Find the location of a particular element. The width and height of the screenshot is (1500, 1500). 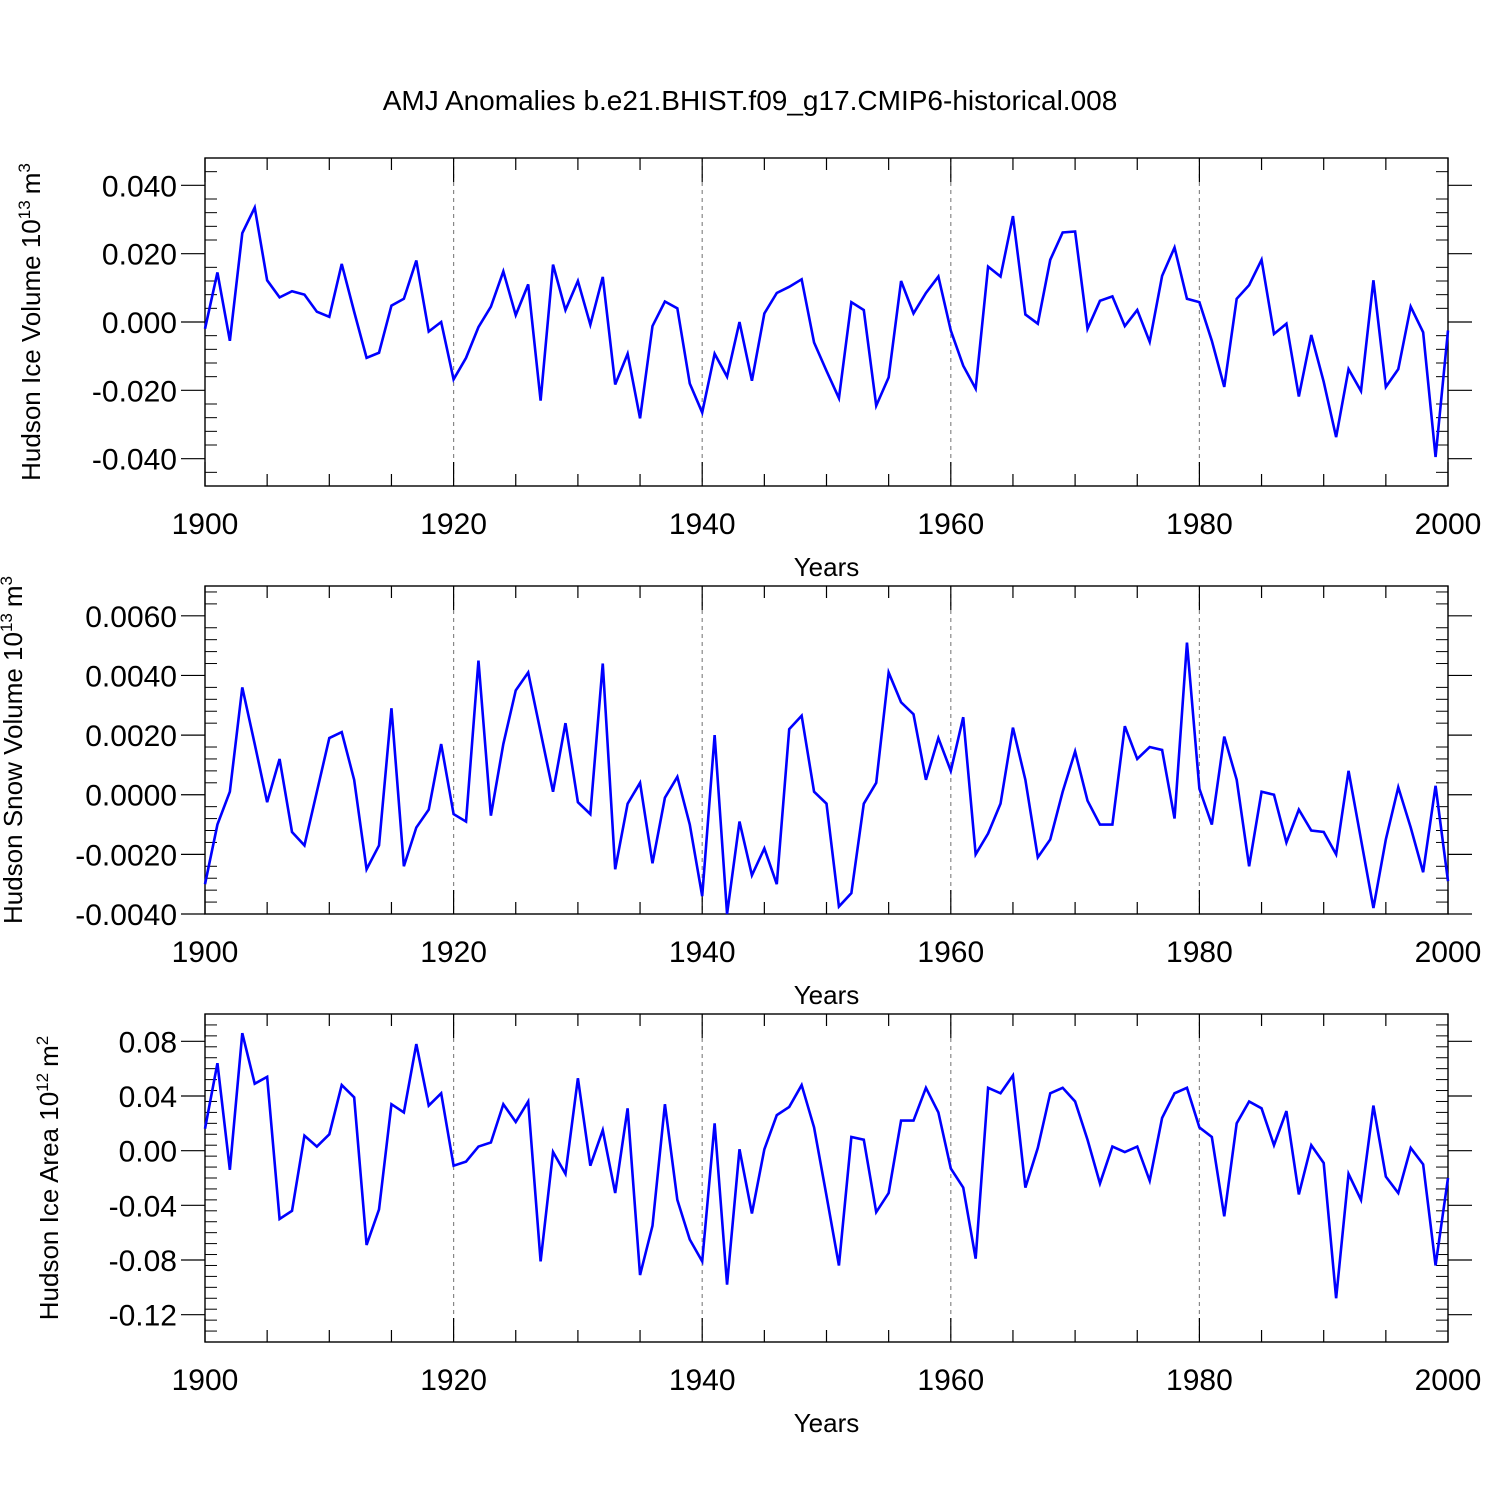

y-tick-label: -0.04 is located at coordinates (143, 1206).